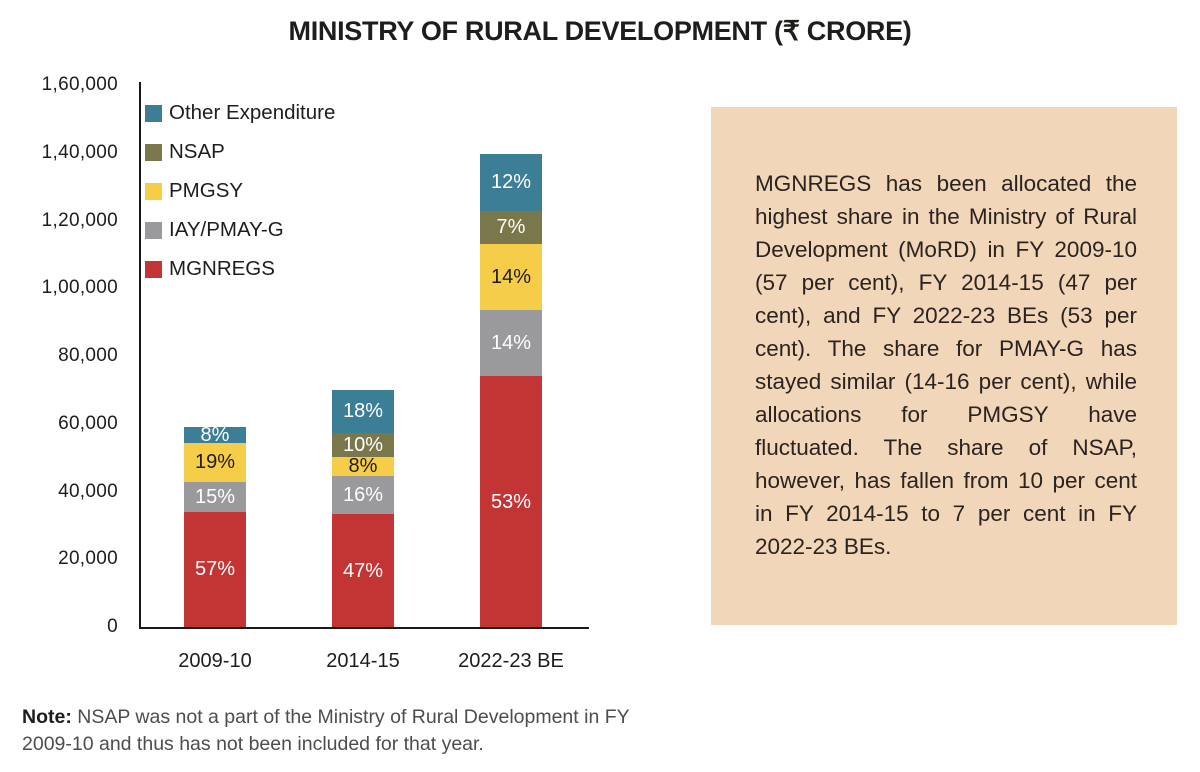 The height and width of the screenshot is (772, 1200). I want to click on bar-segment-label: 10%, so click(363, 444).